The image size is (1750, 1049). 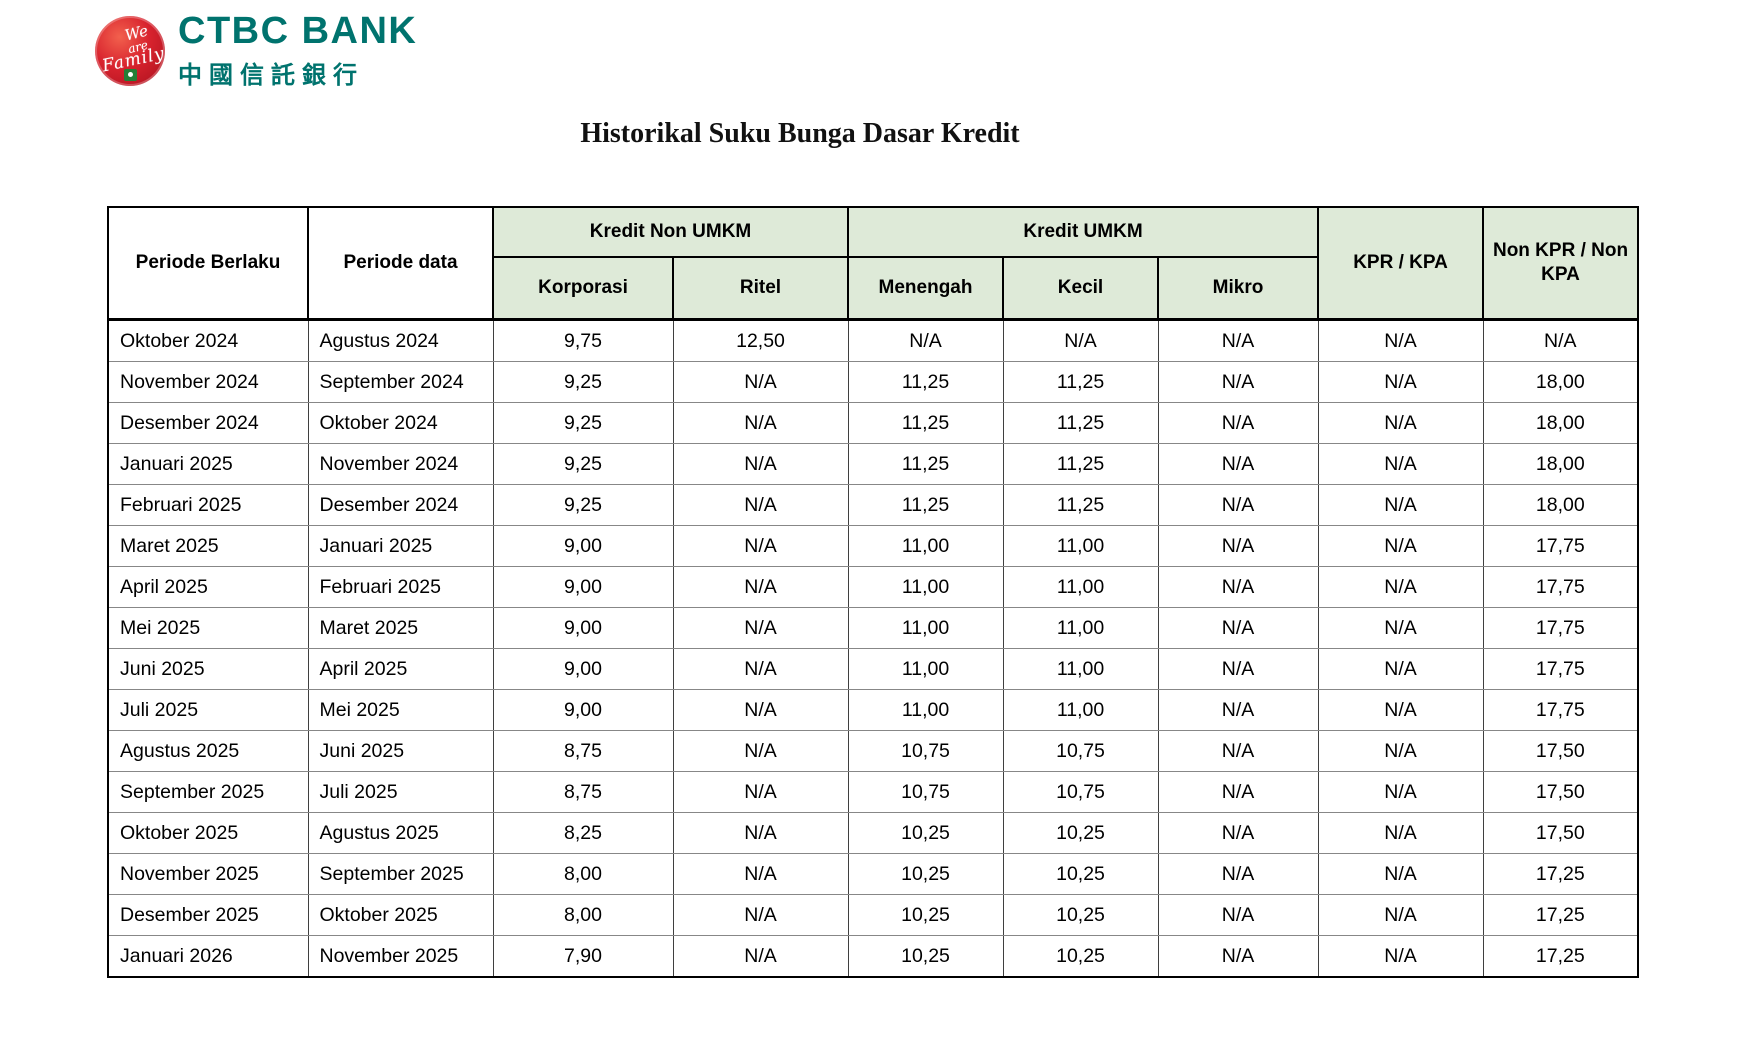 I want to click on header-menengah: Menengah, so click(x=926, y=288).